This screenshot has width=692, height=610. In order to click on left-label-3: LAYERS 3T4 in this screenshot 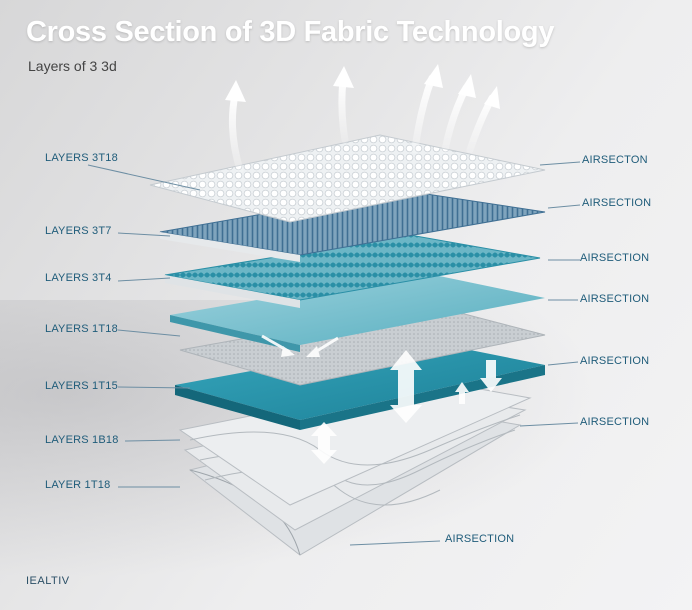, I will do `click(78, 278)`.